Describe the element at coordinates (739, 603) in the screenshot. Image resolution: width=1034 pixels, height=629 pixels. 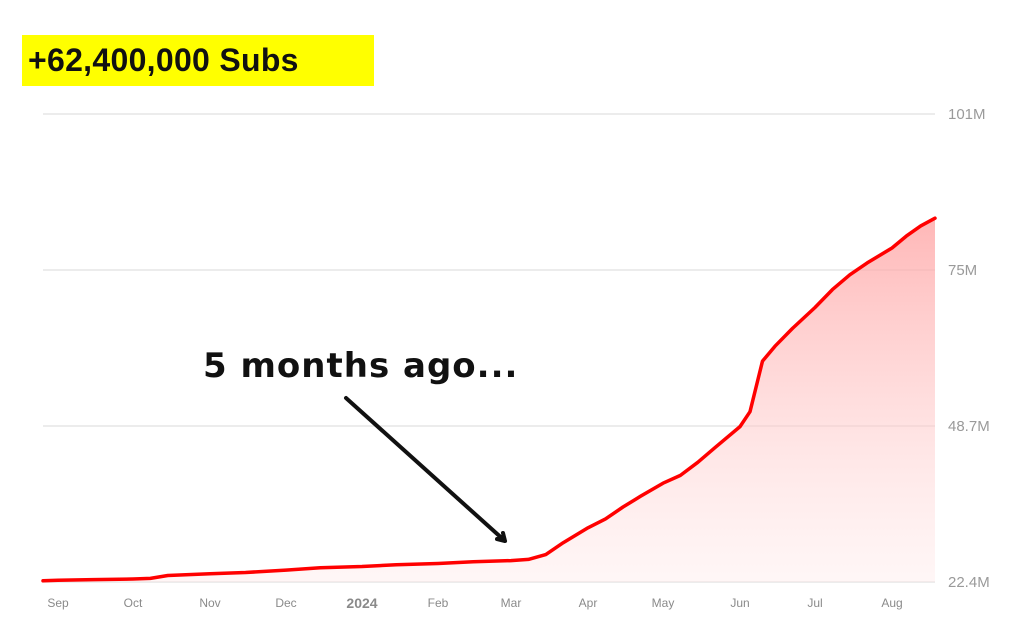
I see `x-tick-label: Jun` at that location.